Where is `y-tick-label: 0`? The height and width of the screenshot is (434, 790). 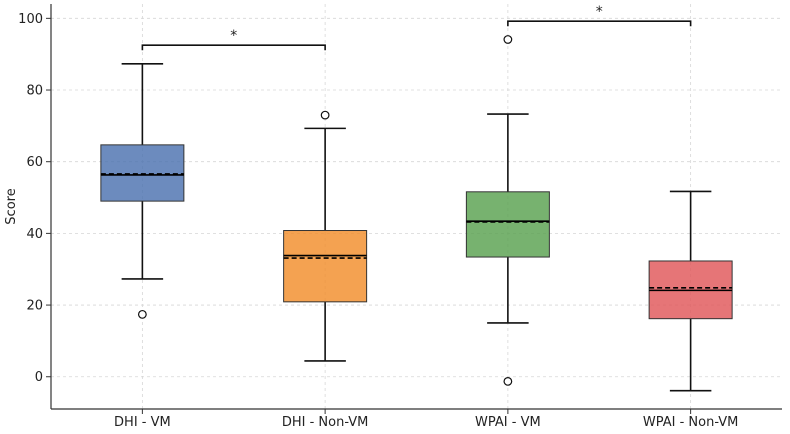 y-tick-label: 0 is located at coordinates (39, 377).